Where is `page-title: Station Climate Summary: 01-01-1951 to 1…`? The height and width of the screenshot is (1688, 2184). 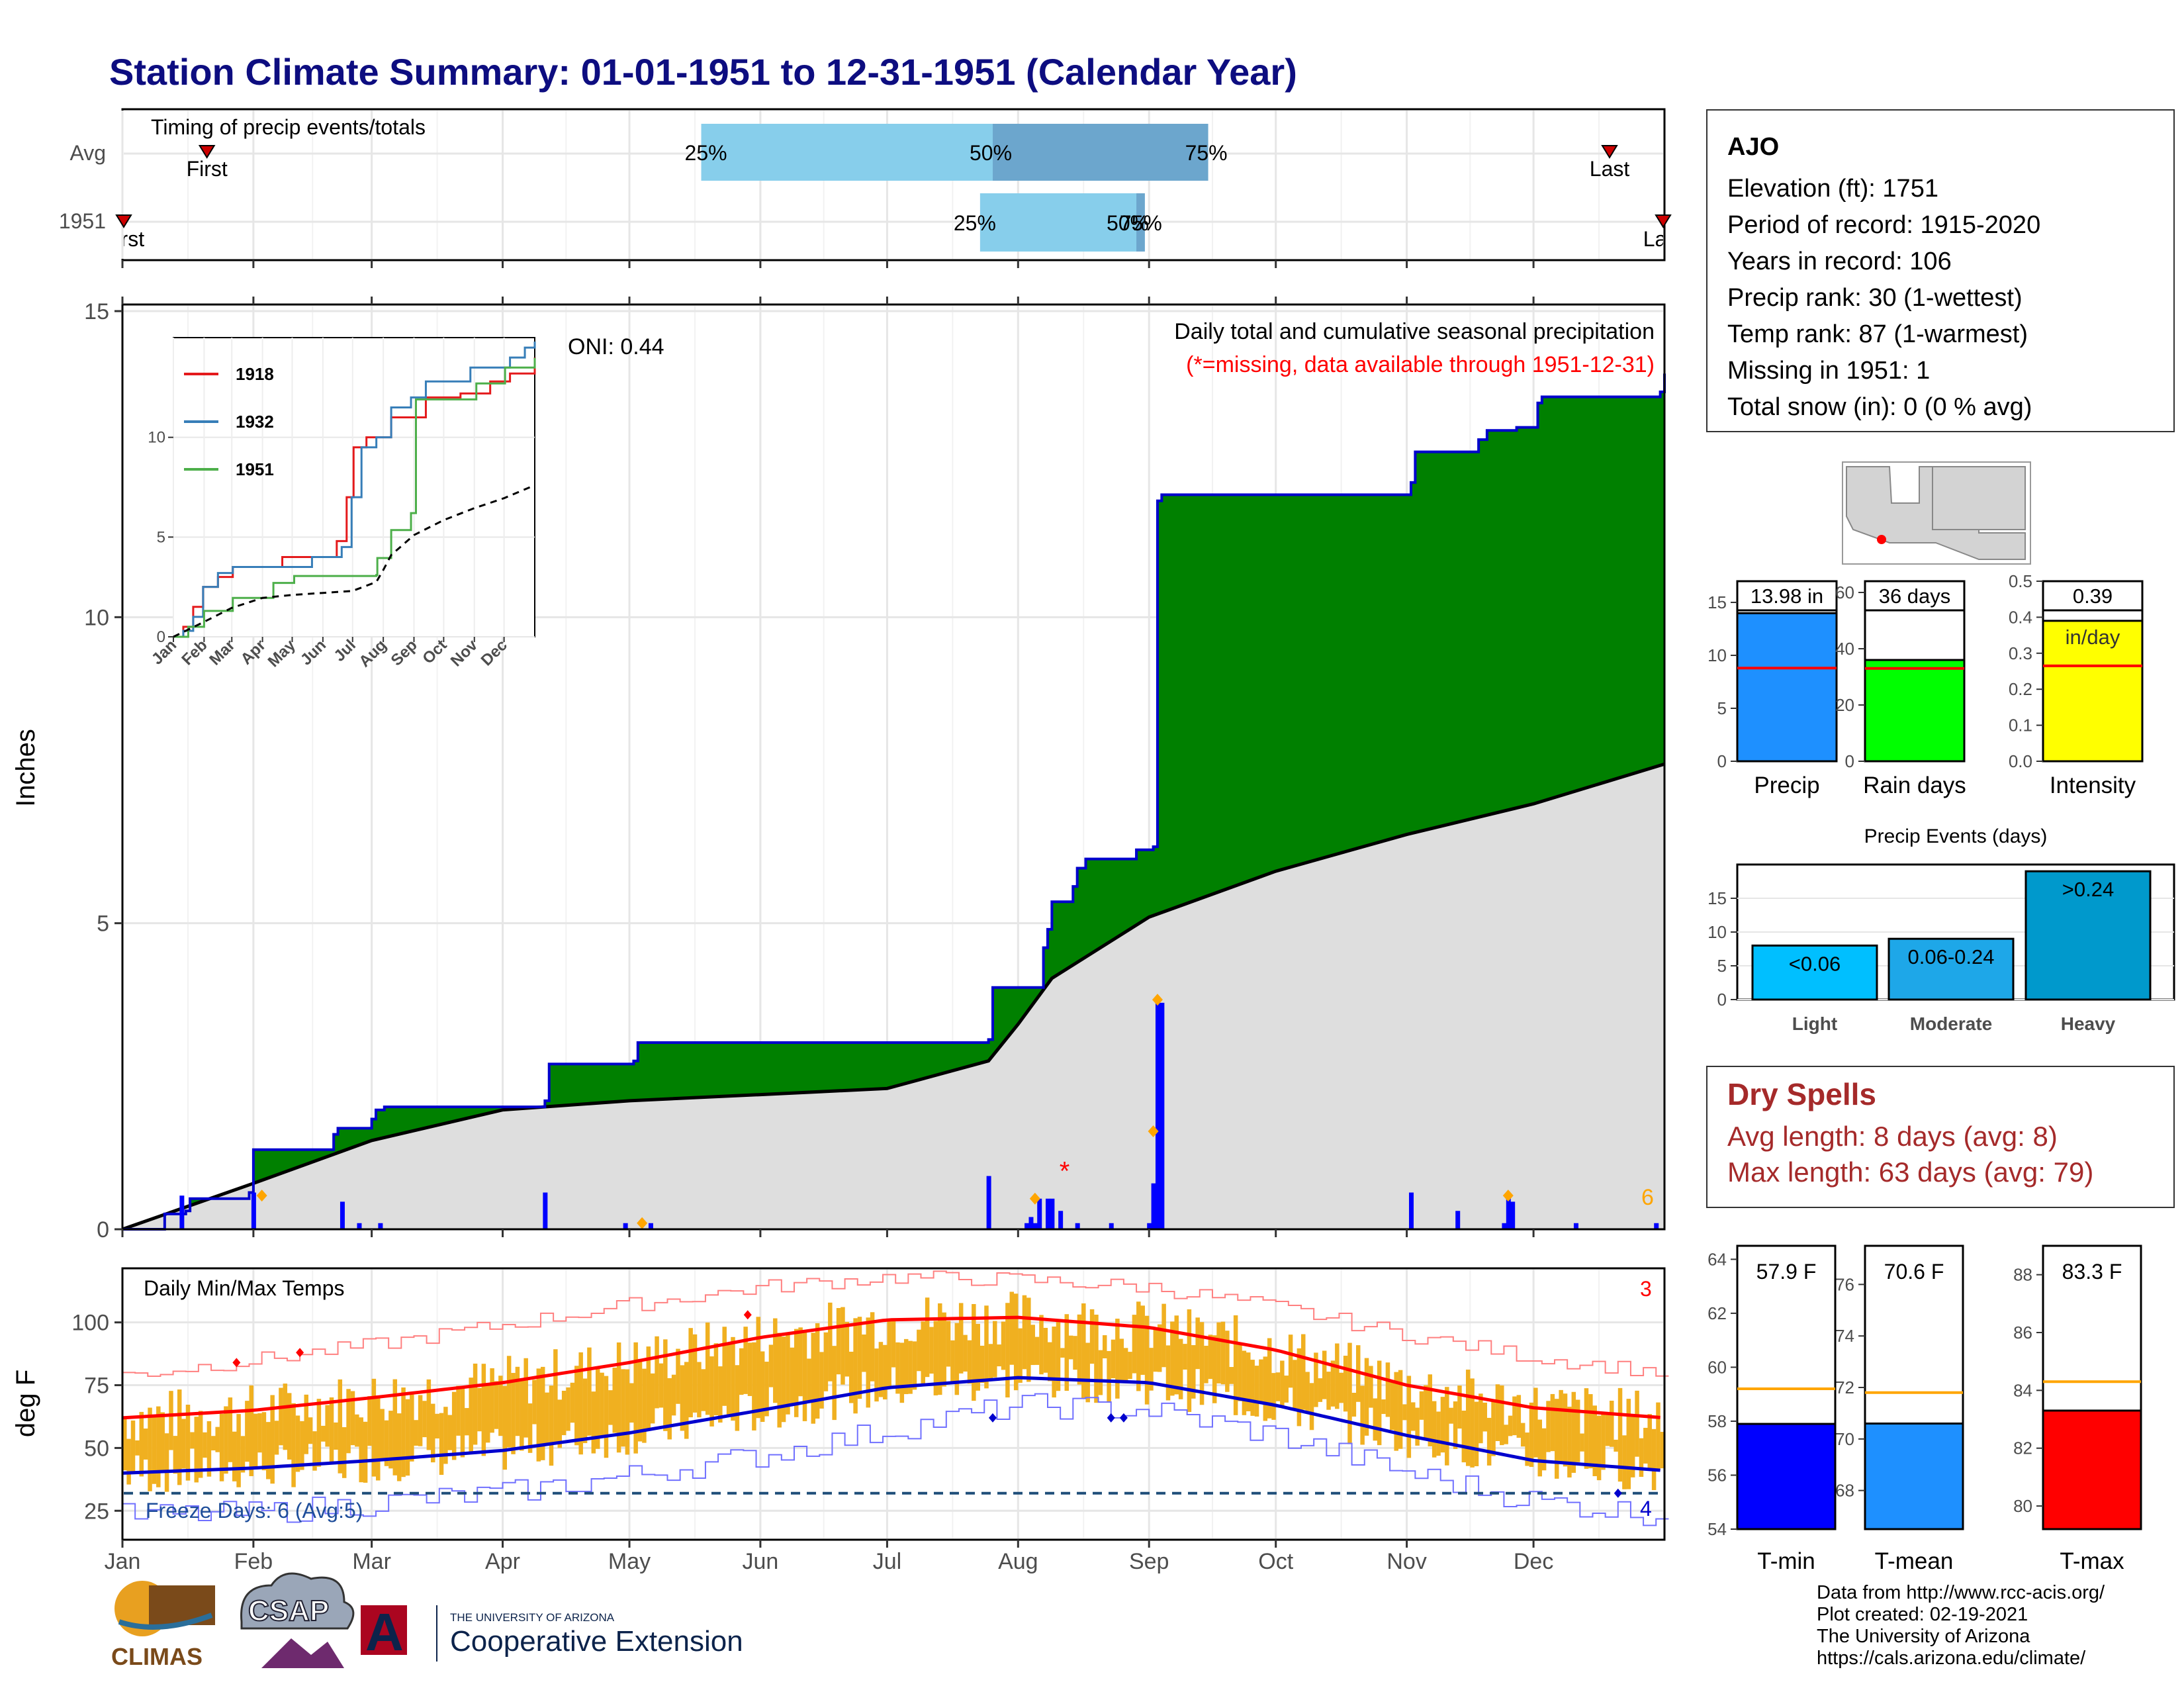 page-title: Station Climate Summary: 01-01-1951 to 1… is located at coordinates (703, 72).